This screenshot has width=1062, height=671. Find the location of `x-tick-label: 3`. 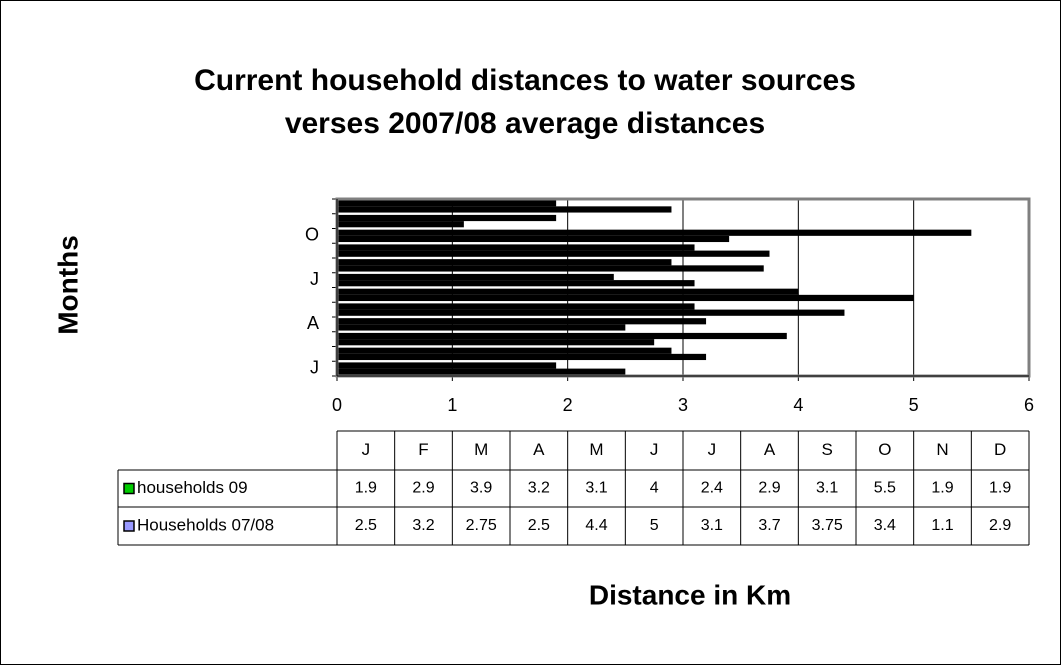

x-tick-label: 3 is located at coordinates (683, 405).